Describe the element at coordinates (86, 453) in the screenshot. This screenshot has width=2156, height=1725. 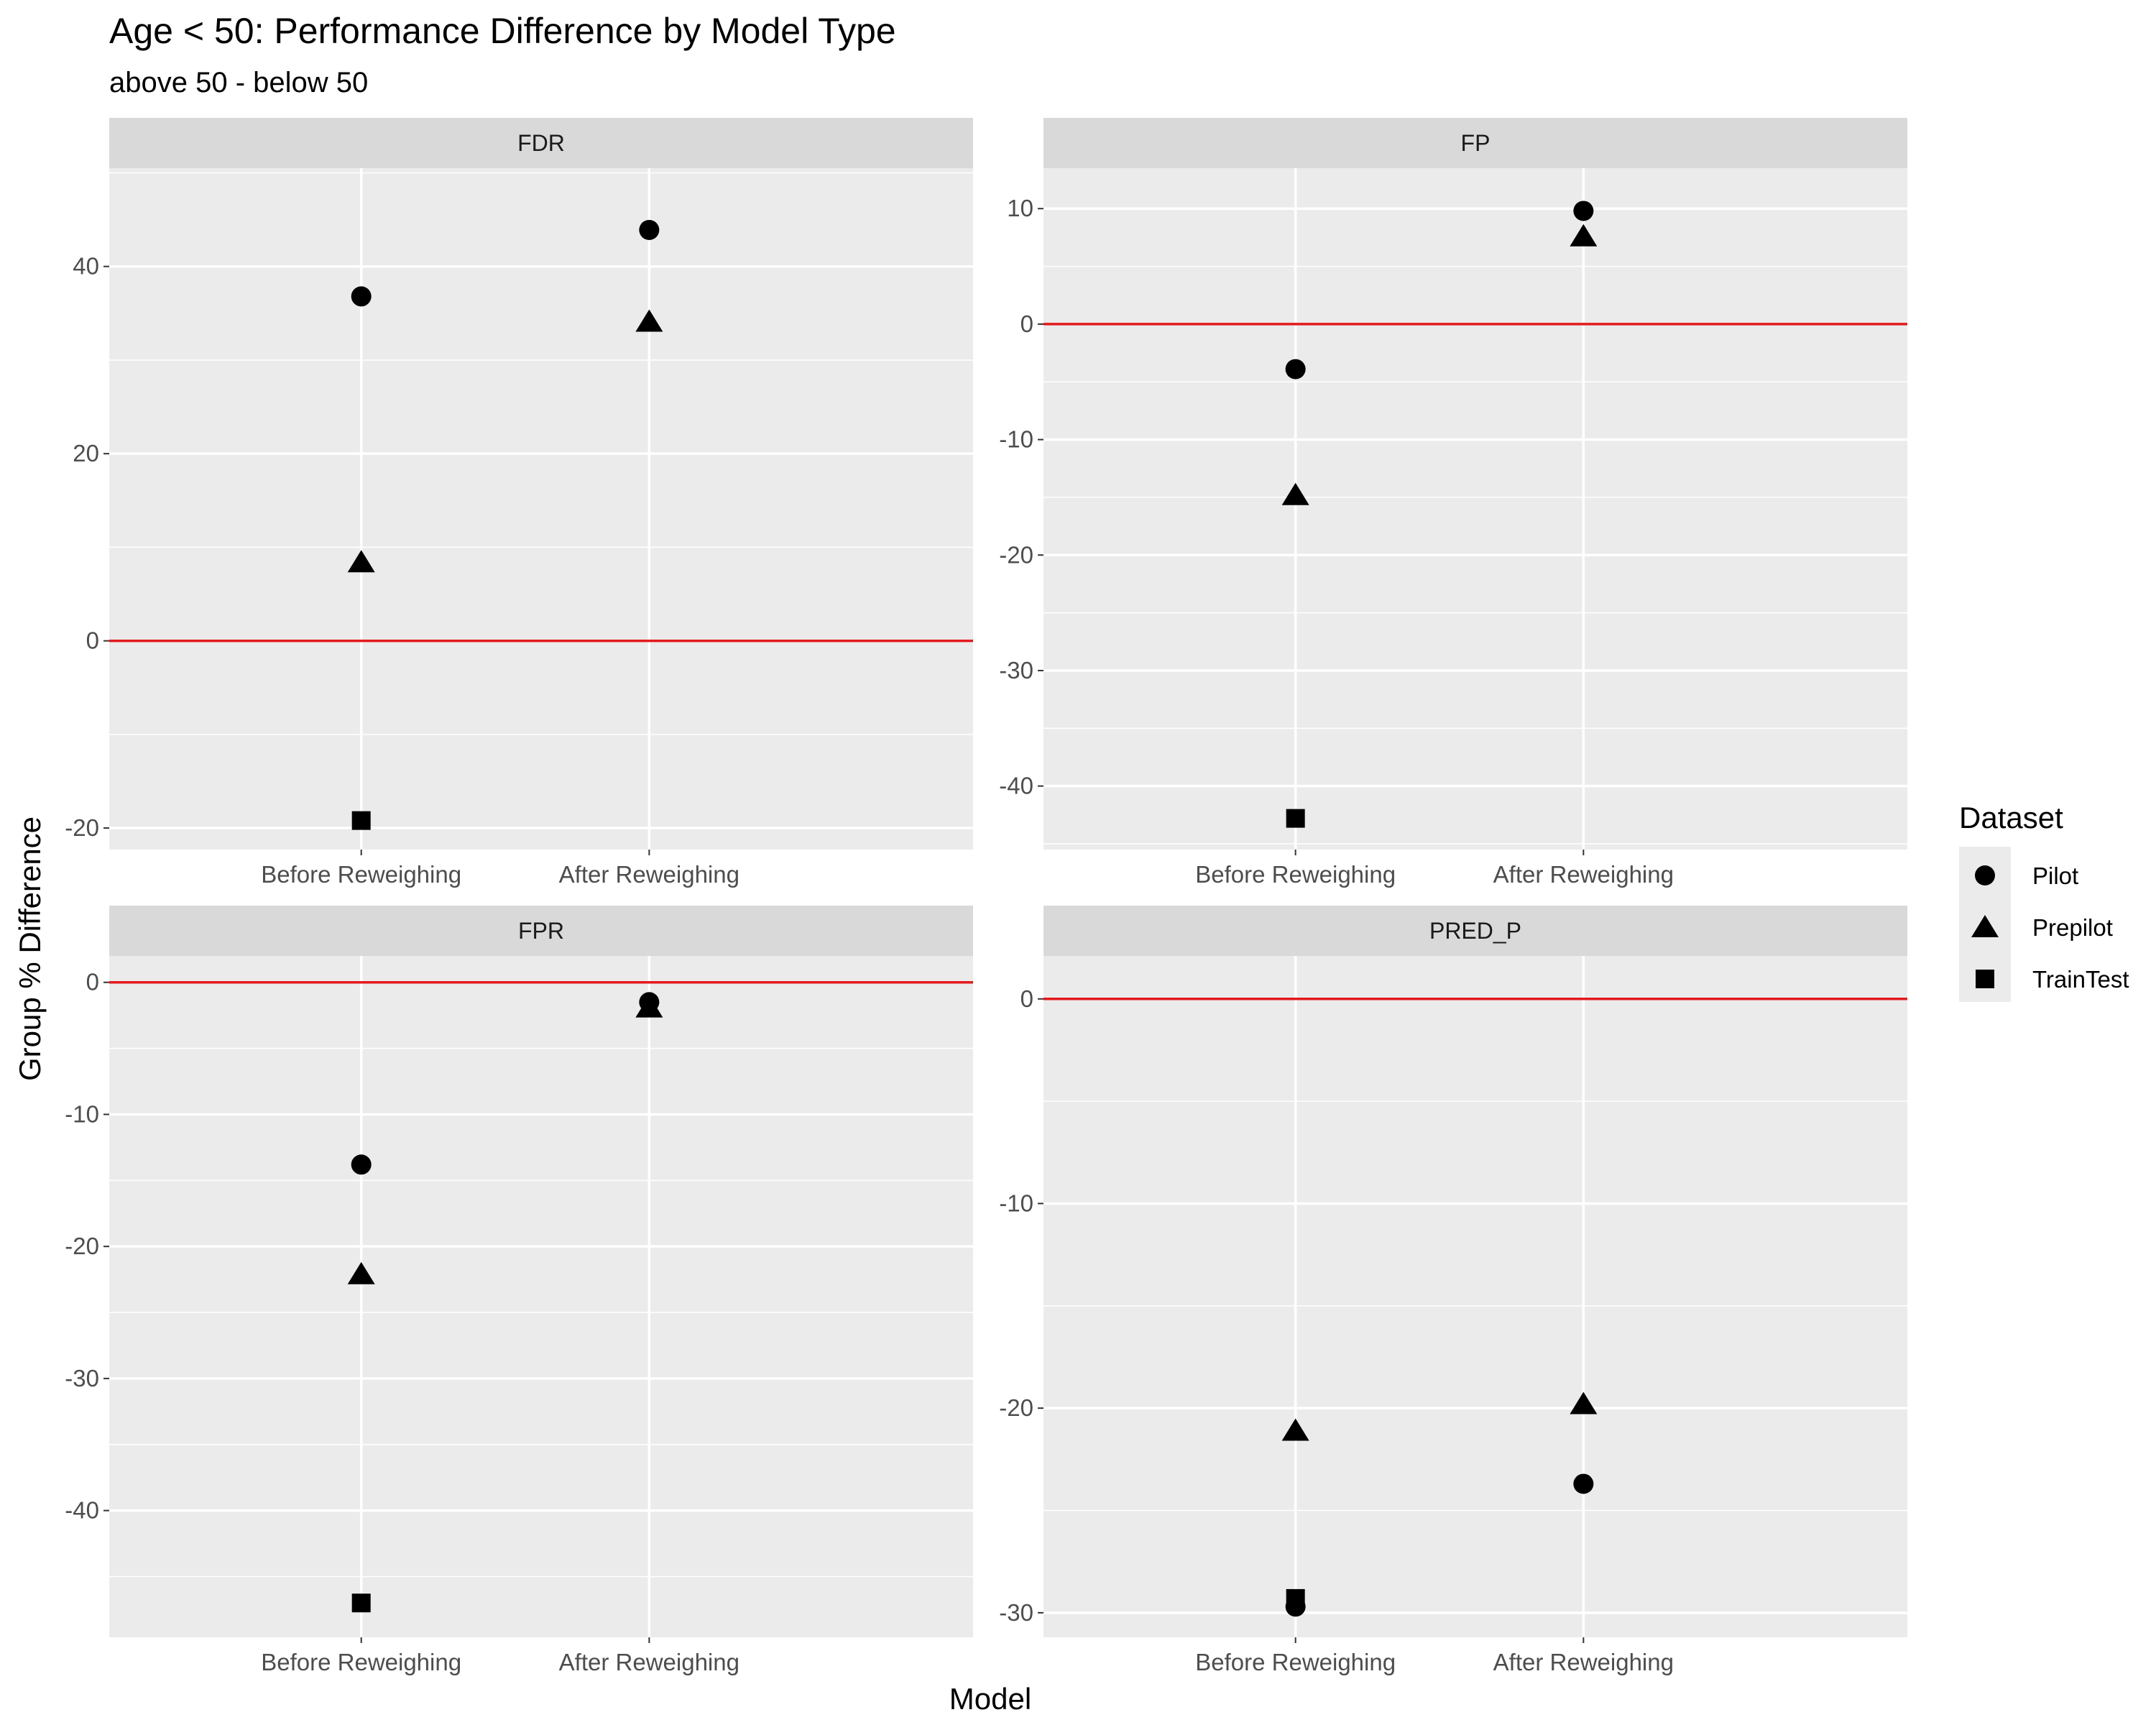
I see `y-tick-label: 20` at that location.